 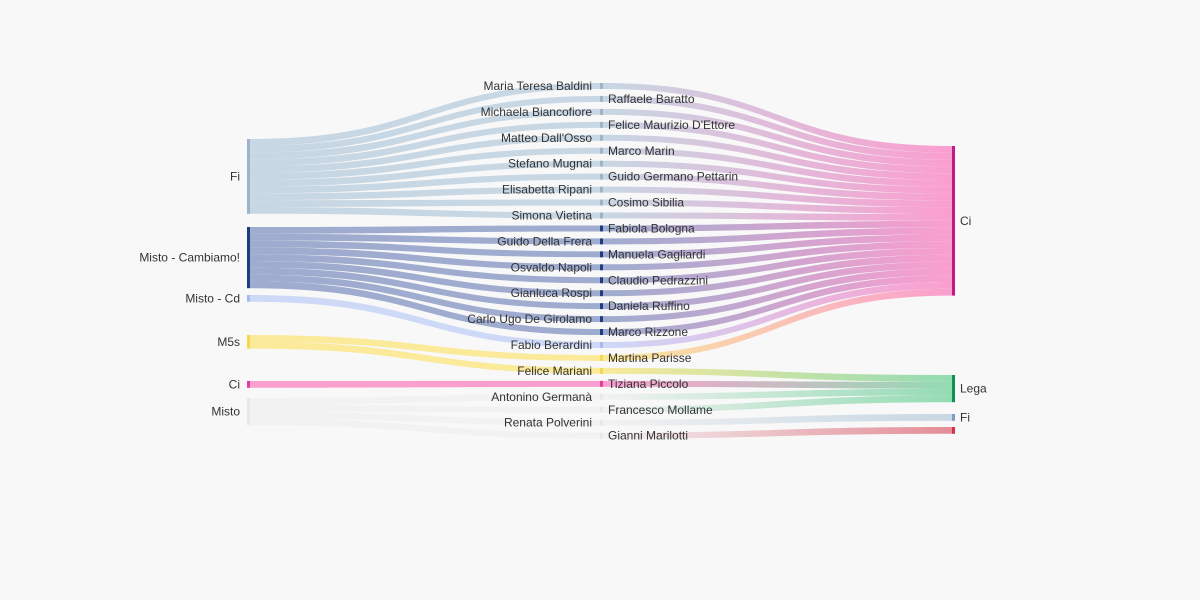 What do you see at coordinates (601, 383) in the screenshot?
I see `node-person-tiziana-piccolo` at bounding box center [601, 383].